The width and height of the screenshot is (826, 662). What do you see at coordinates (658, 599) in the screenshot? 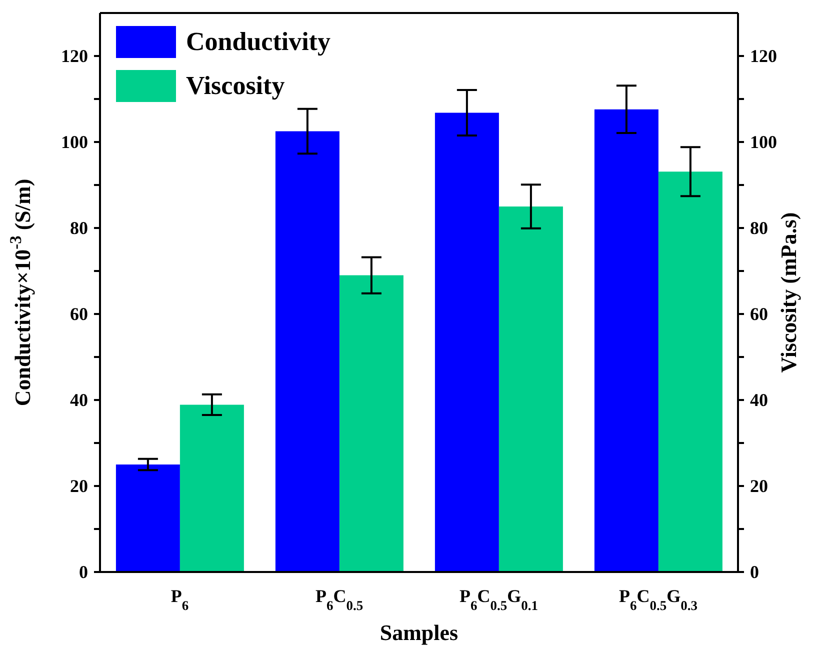
I see `x-tick-label: P$_{6}$C$_{0.5}$G$_{0.3}$` at bounding box center [658, 599].